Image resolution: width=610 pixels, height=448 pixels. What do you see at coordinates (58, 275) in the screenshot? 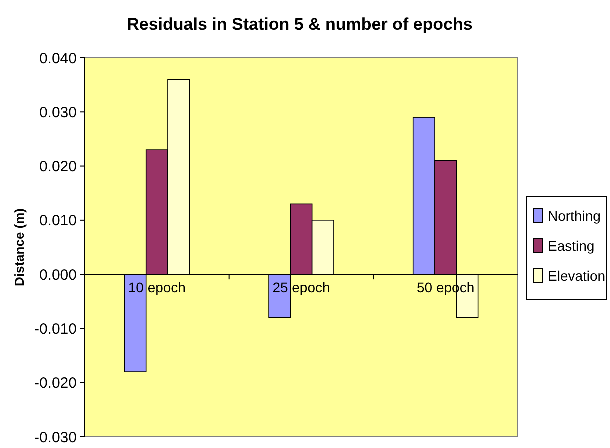
I see `y-tick-label: 0.000` at bounding box center [58, 275].